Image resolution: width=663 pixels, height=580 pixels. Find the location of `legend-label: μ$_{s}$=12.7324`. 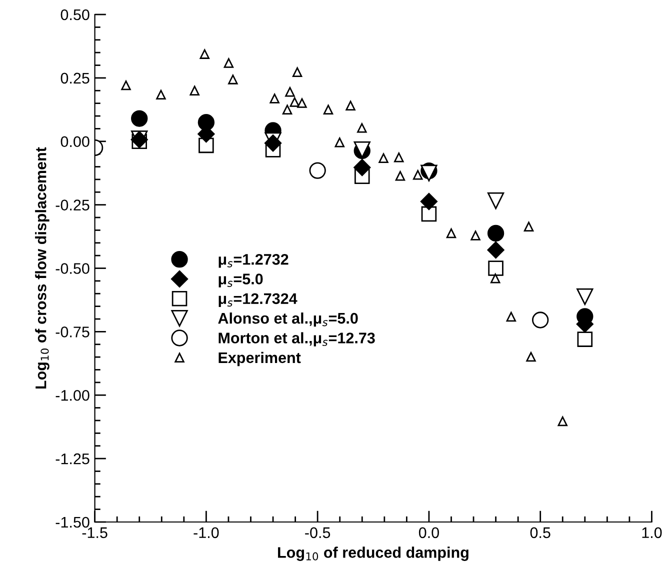

legend-label: μ$_{s}$=12.7324 is located at coordinates (258, 300).